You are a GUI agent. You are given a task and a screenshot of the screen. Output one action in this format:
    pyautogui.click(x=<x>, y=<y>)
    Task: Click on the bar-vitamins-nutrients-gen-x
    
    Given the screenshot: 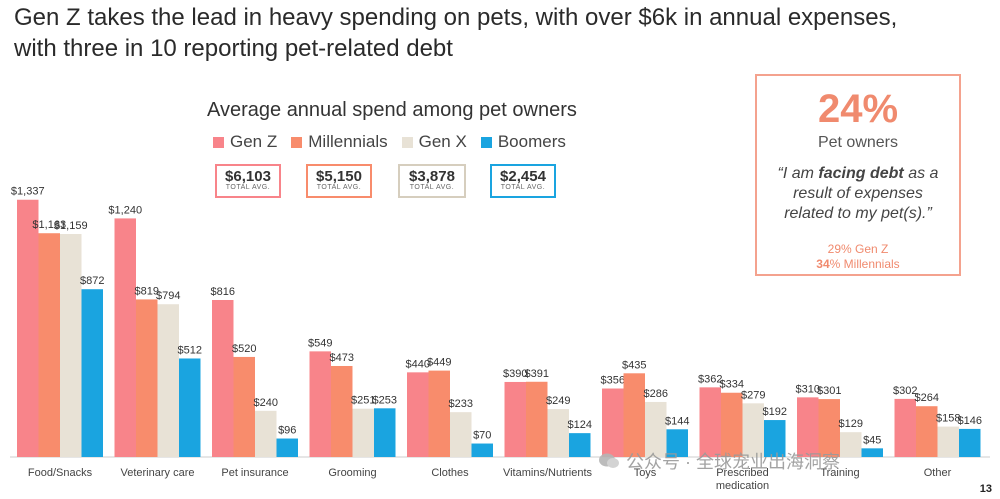 What is the action you would take?
    pyautogui.click(x=558, y=433)
    